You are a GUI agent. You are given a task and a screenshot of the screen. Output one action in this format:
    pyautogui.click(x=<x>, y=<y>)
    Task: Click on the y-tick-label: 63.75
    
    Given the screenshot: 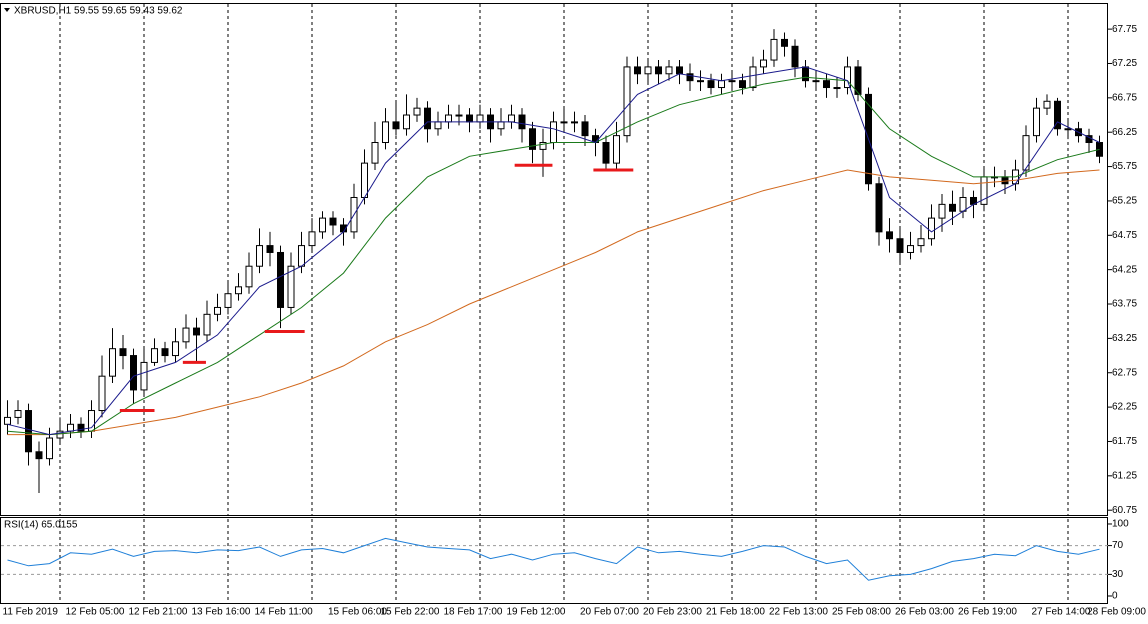 What is the action you would take?
    pyautogui.click(x=1124, y=304)
    